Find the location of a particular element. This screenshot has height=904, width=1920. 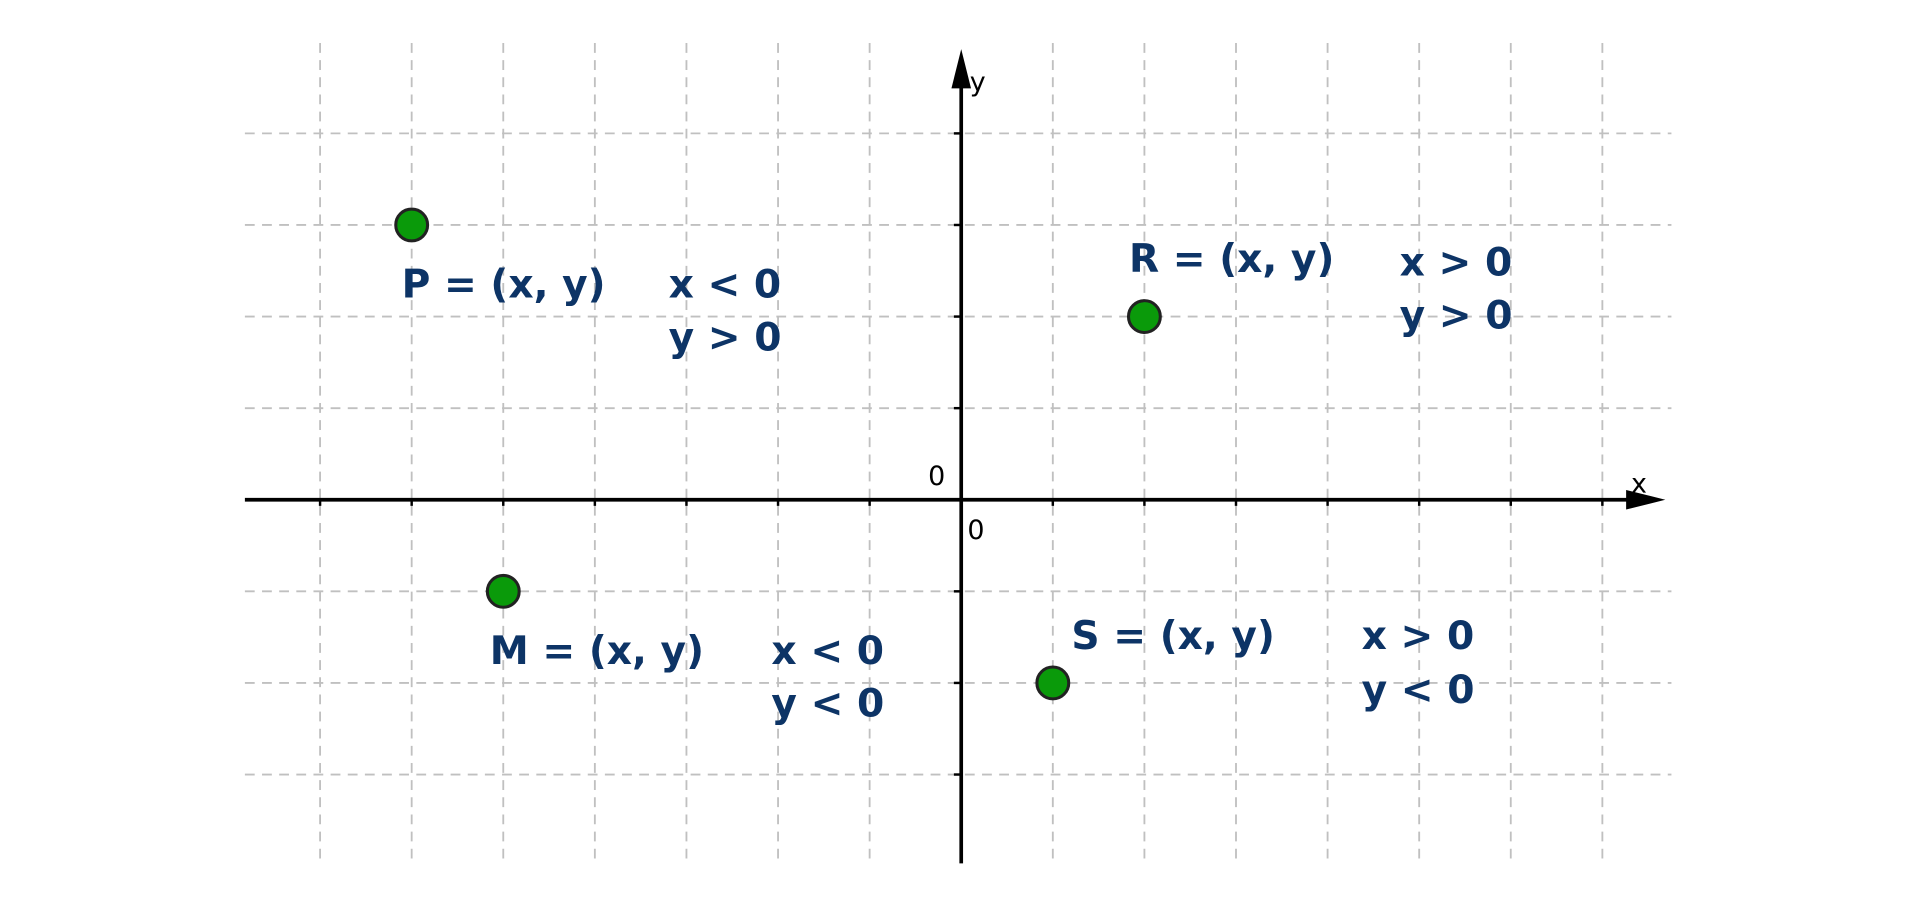

x-axis-label: x is located at coordinates (1639, 483).